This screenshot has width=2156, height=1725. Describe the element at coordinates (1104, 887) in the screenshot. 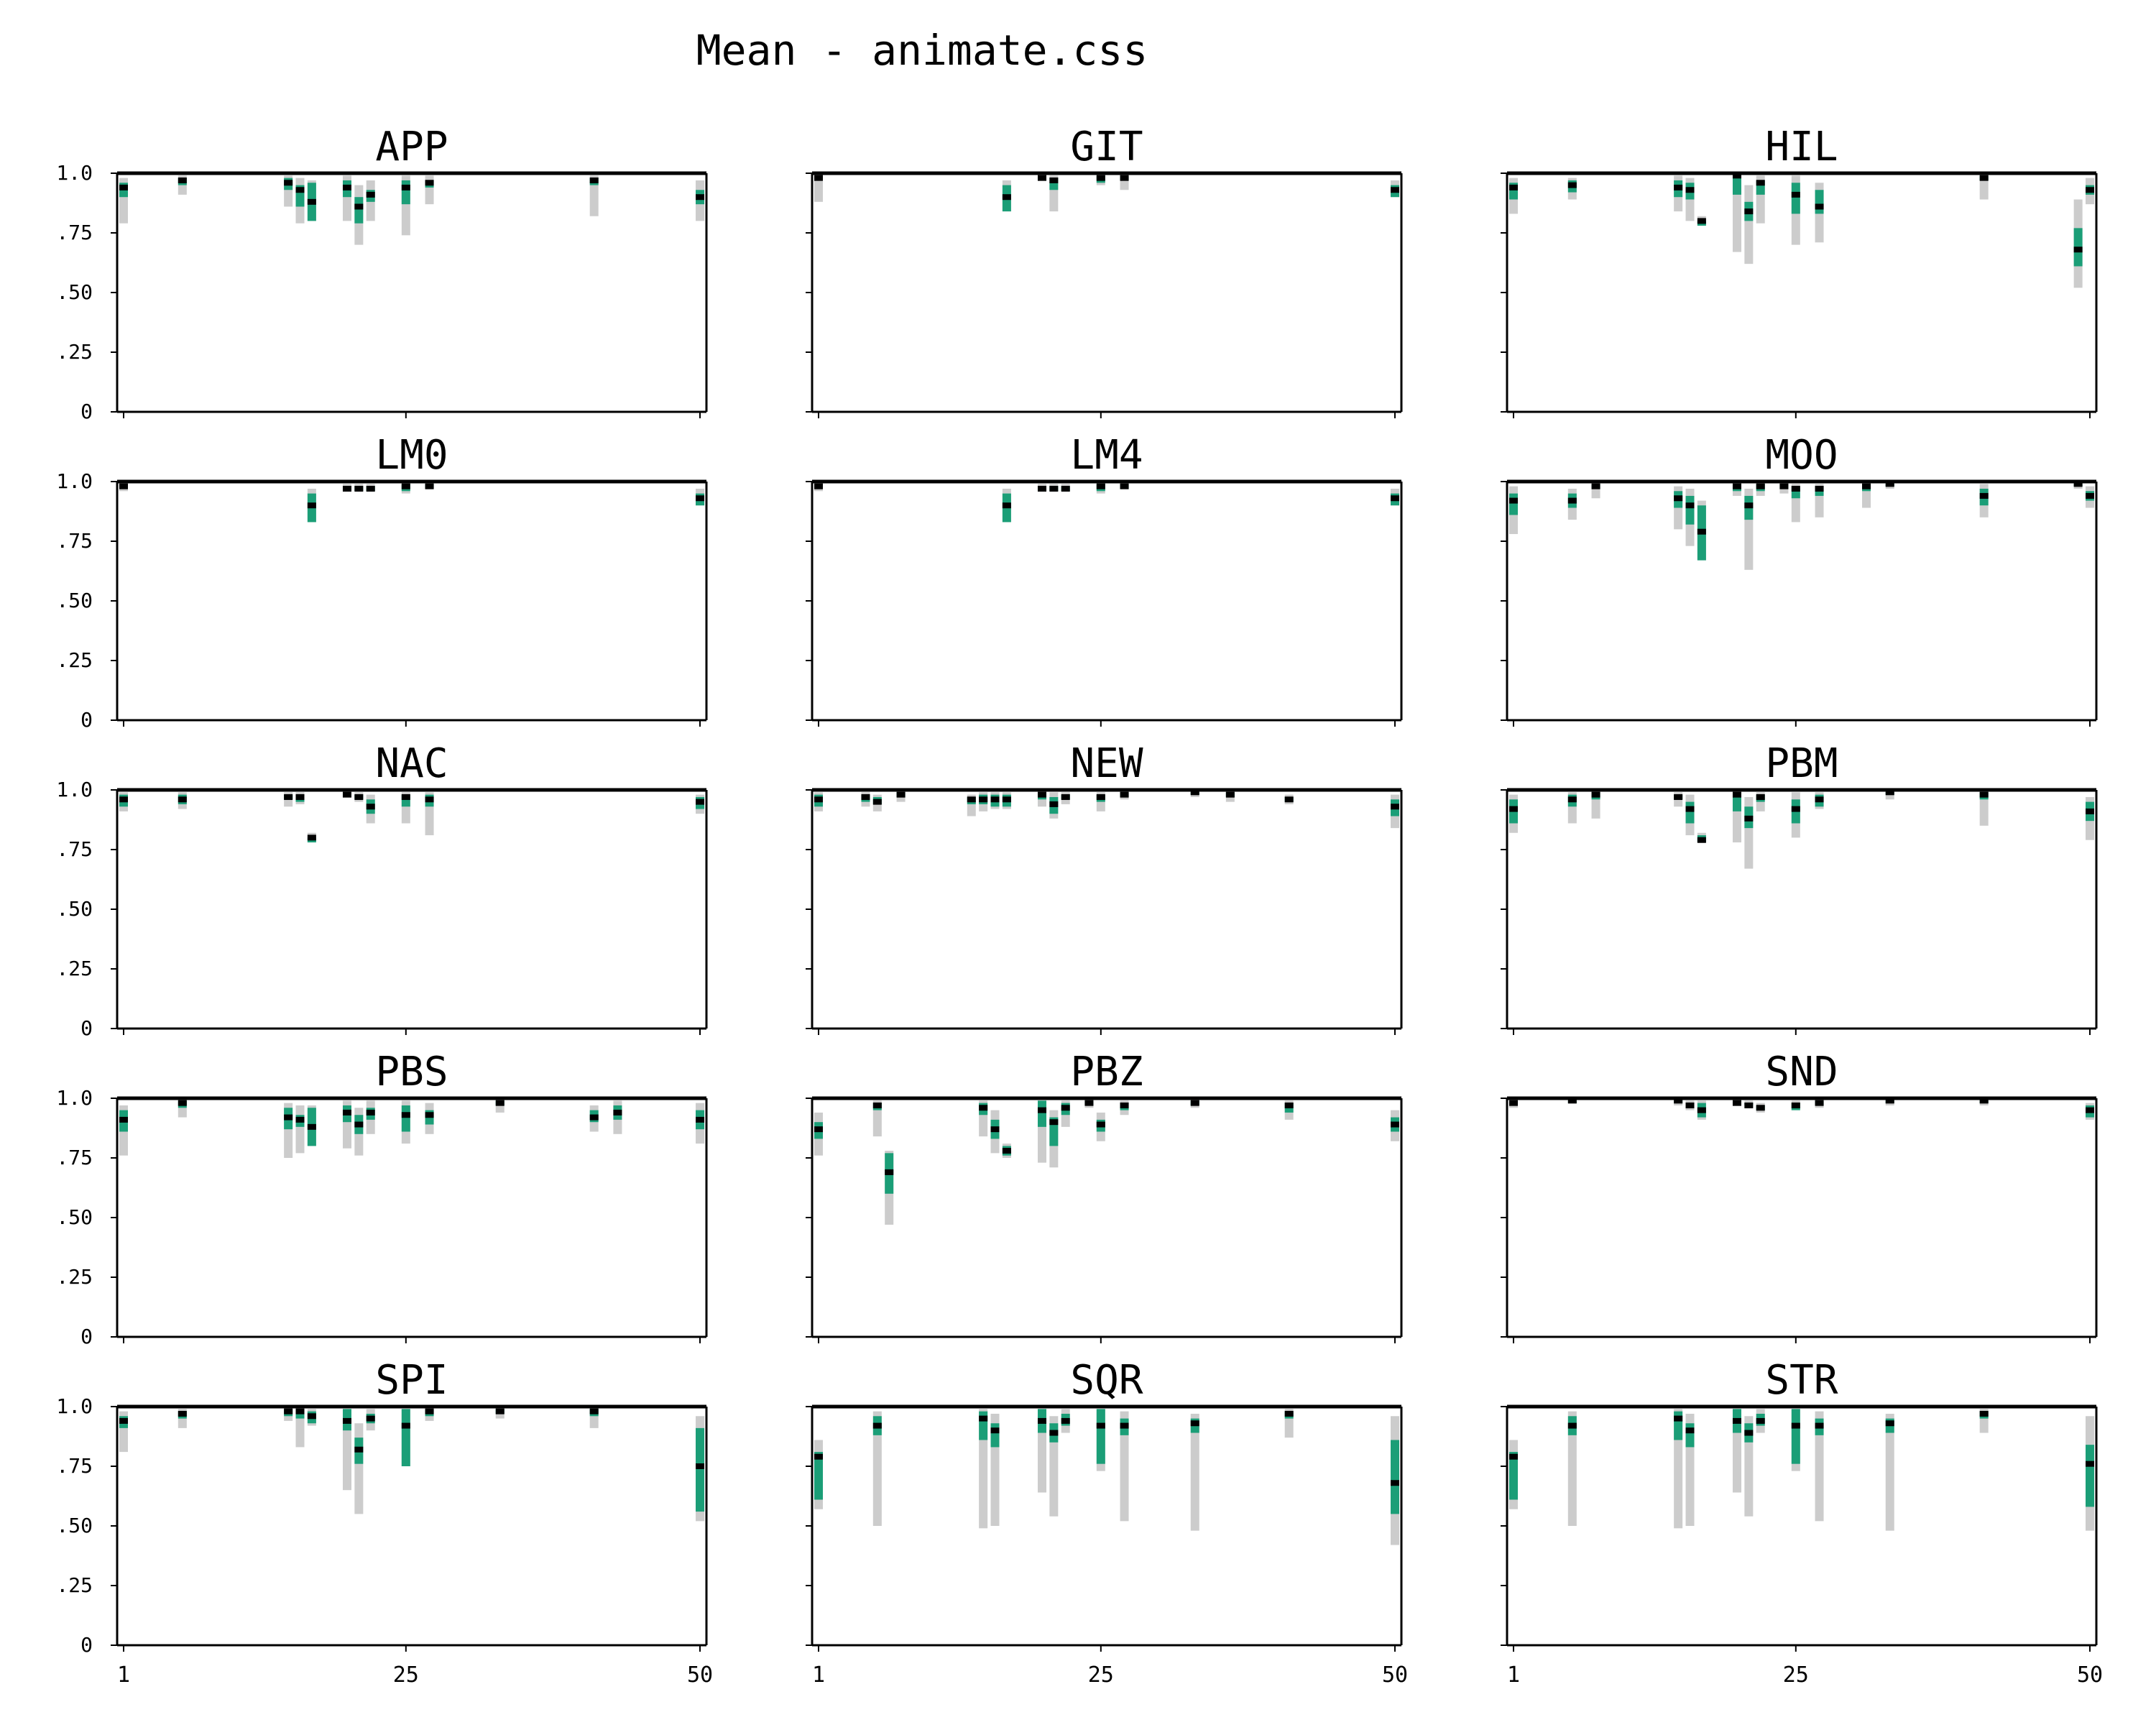

I see `panel-new: NEW` at that location.